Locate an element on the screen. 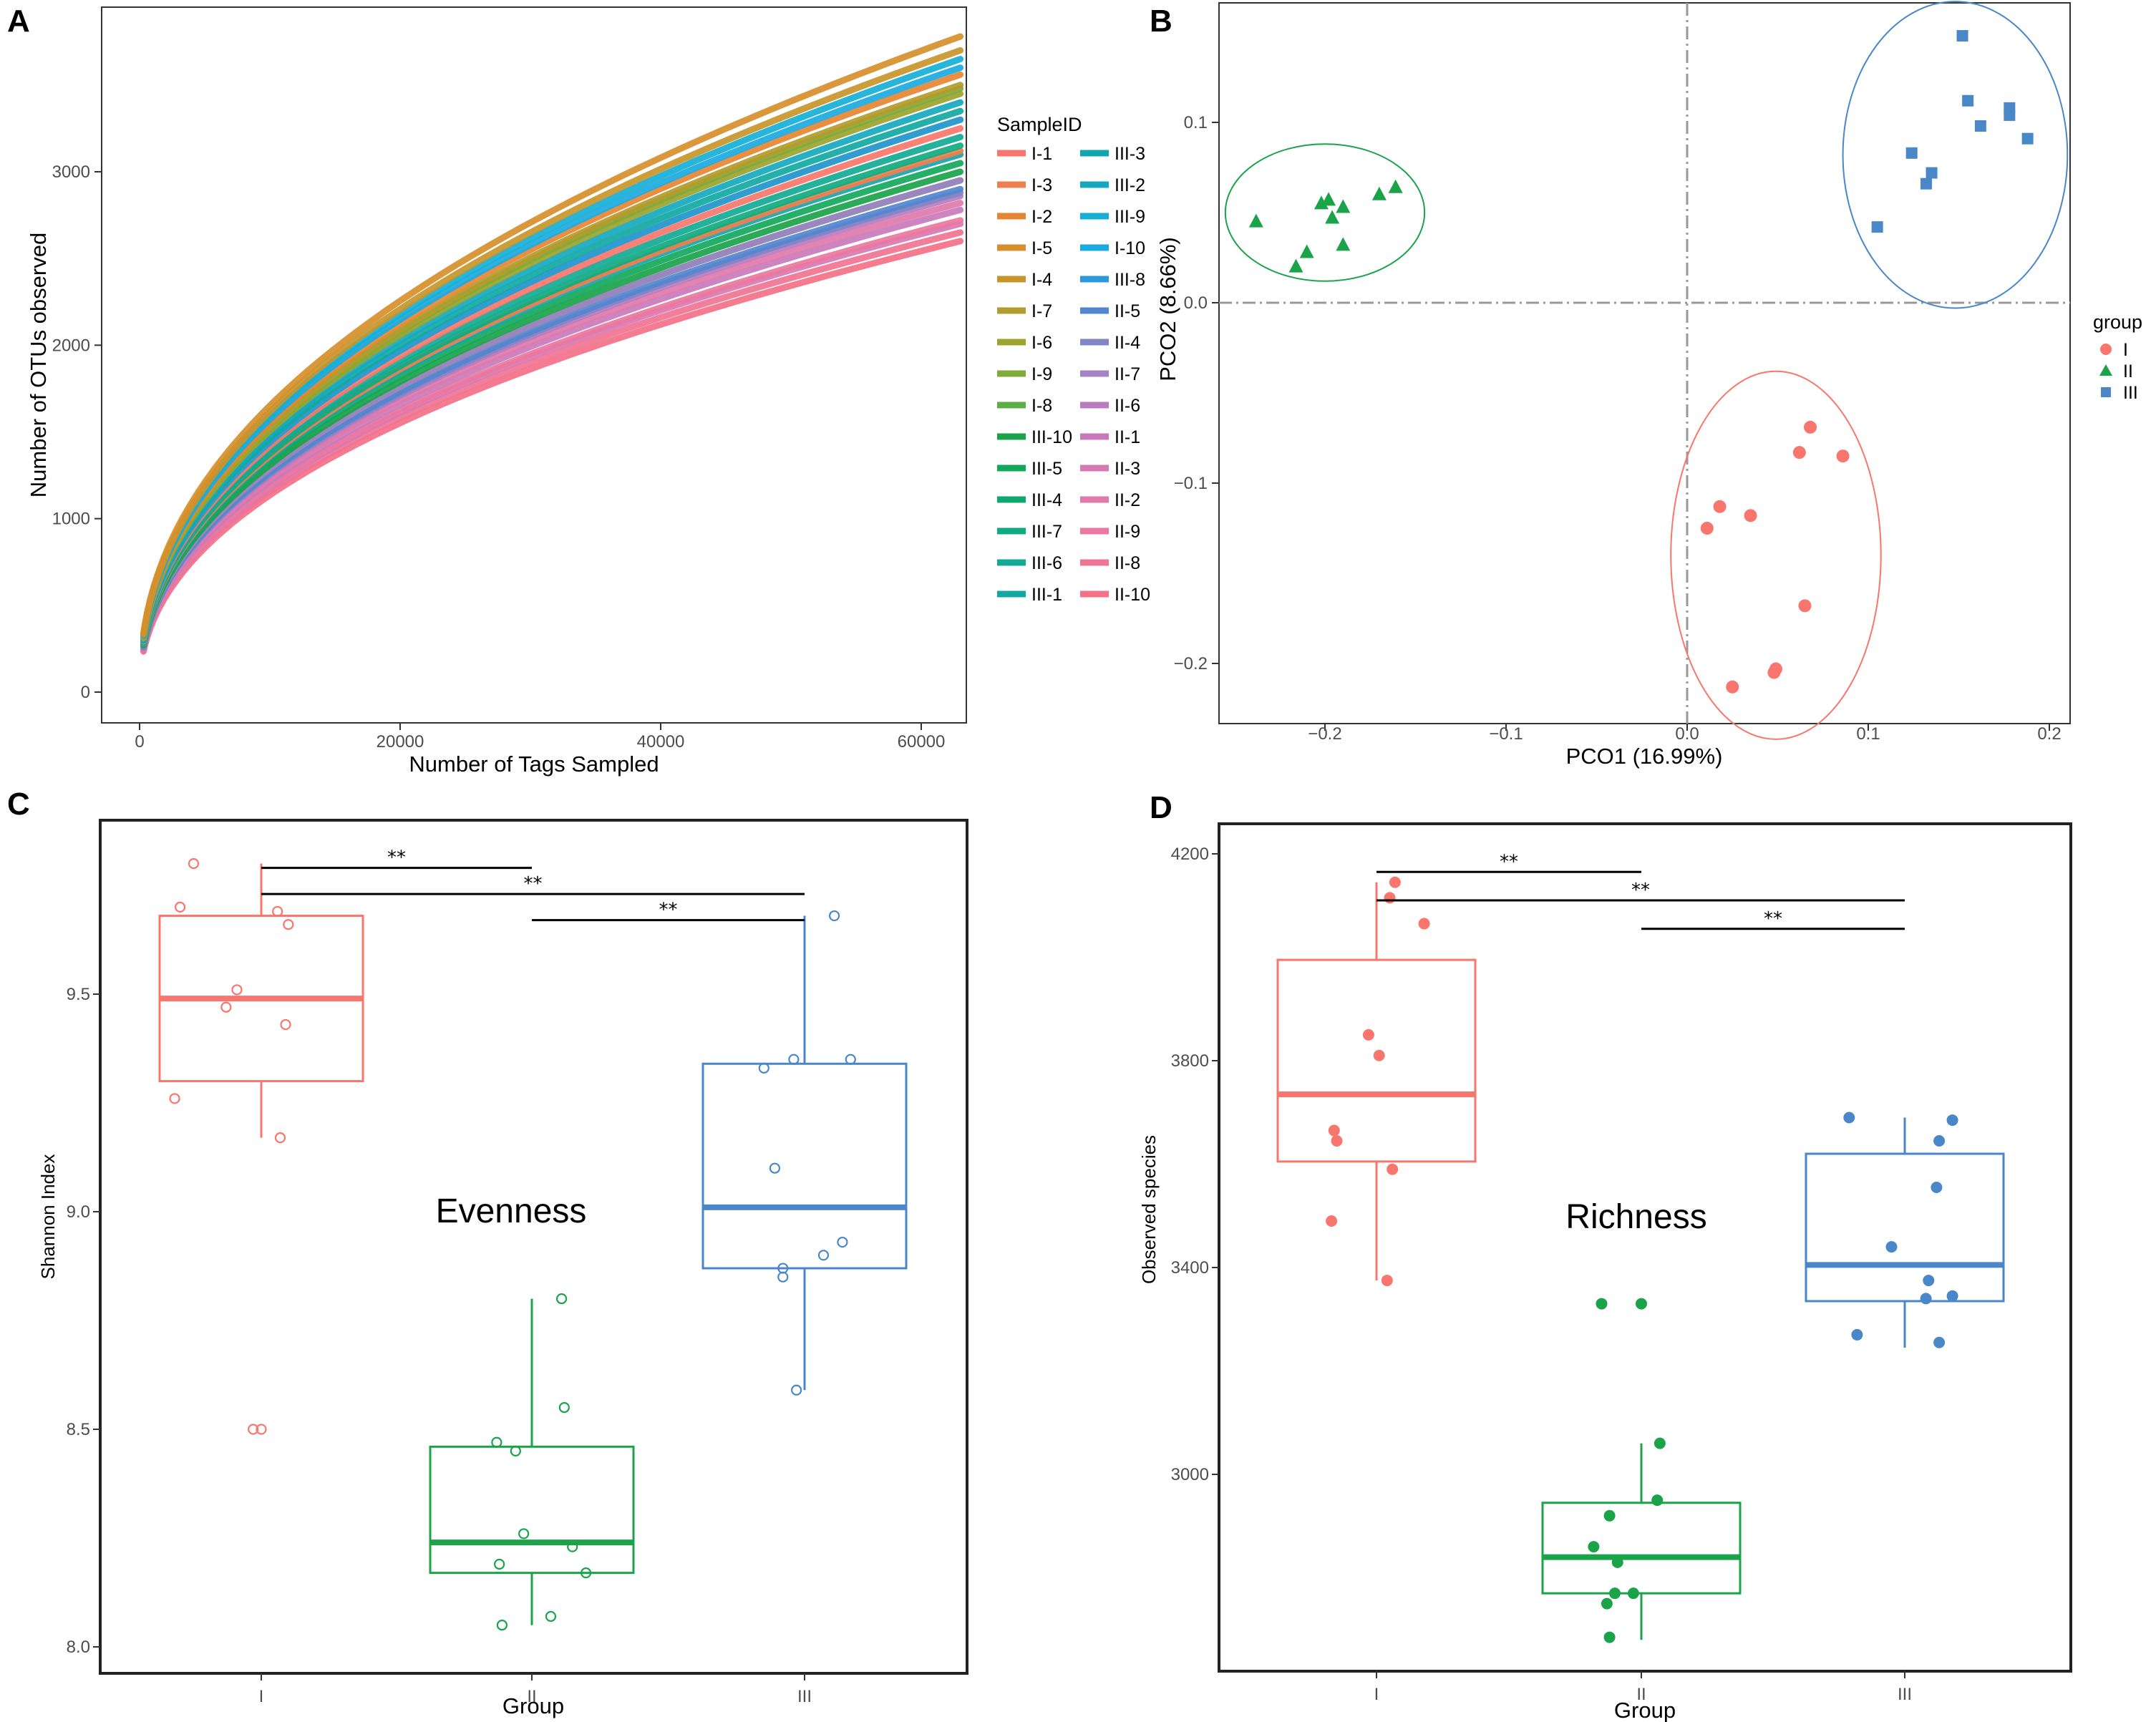  x-tick-label: 0.0 is located at coordinates (1687, 734).